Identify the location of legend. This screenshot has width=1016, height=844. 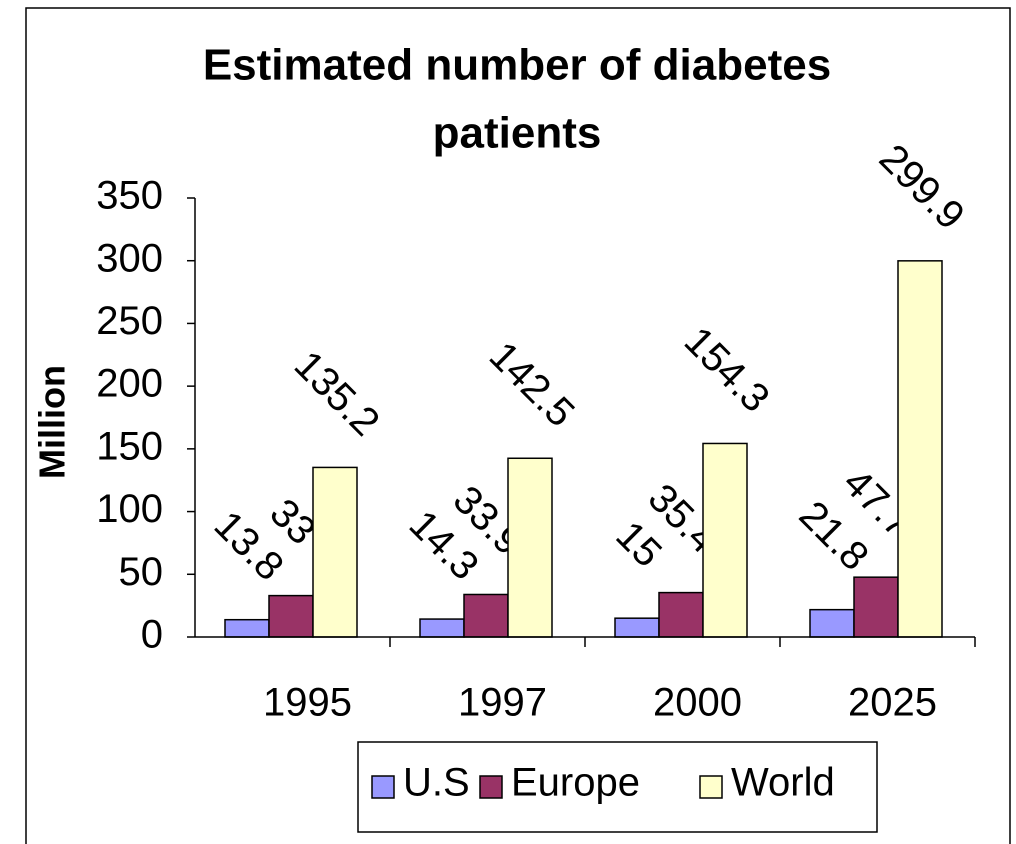
(617, 787).